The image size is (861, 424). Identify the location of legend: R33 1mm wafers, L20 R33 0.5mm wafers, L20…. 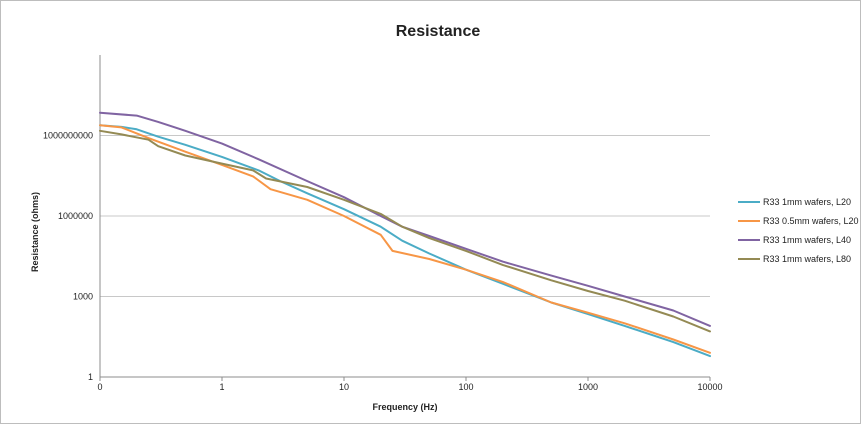
(798, 230).